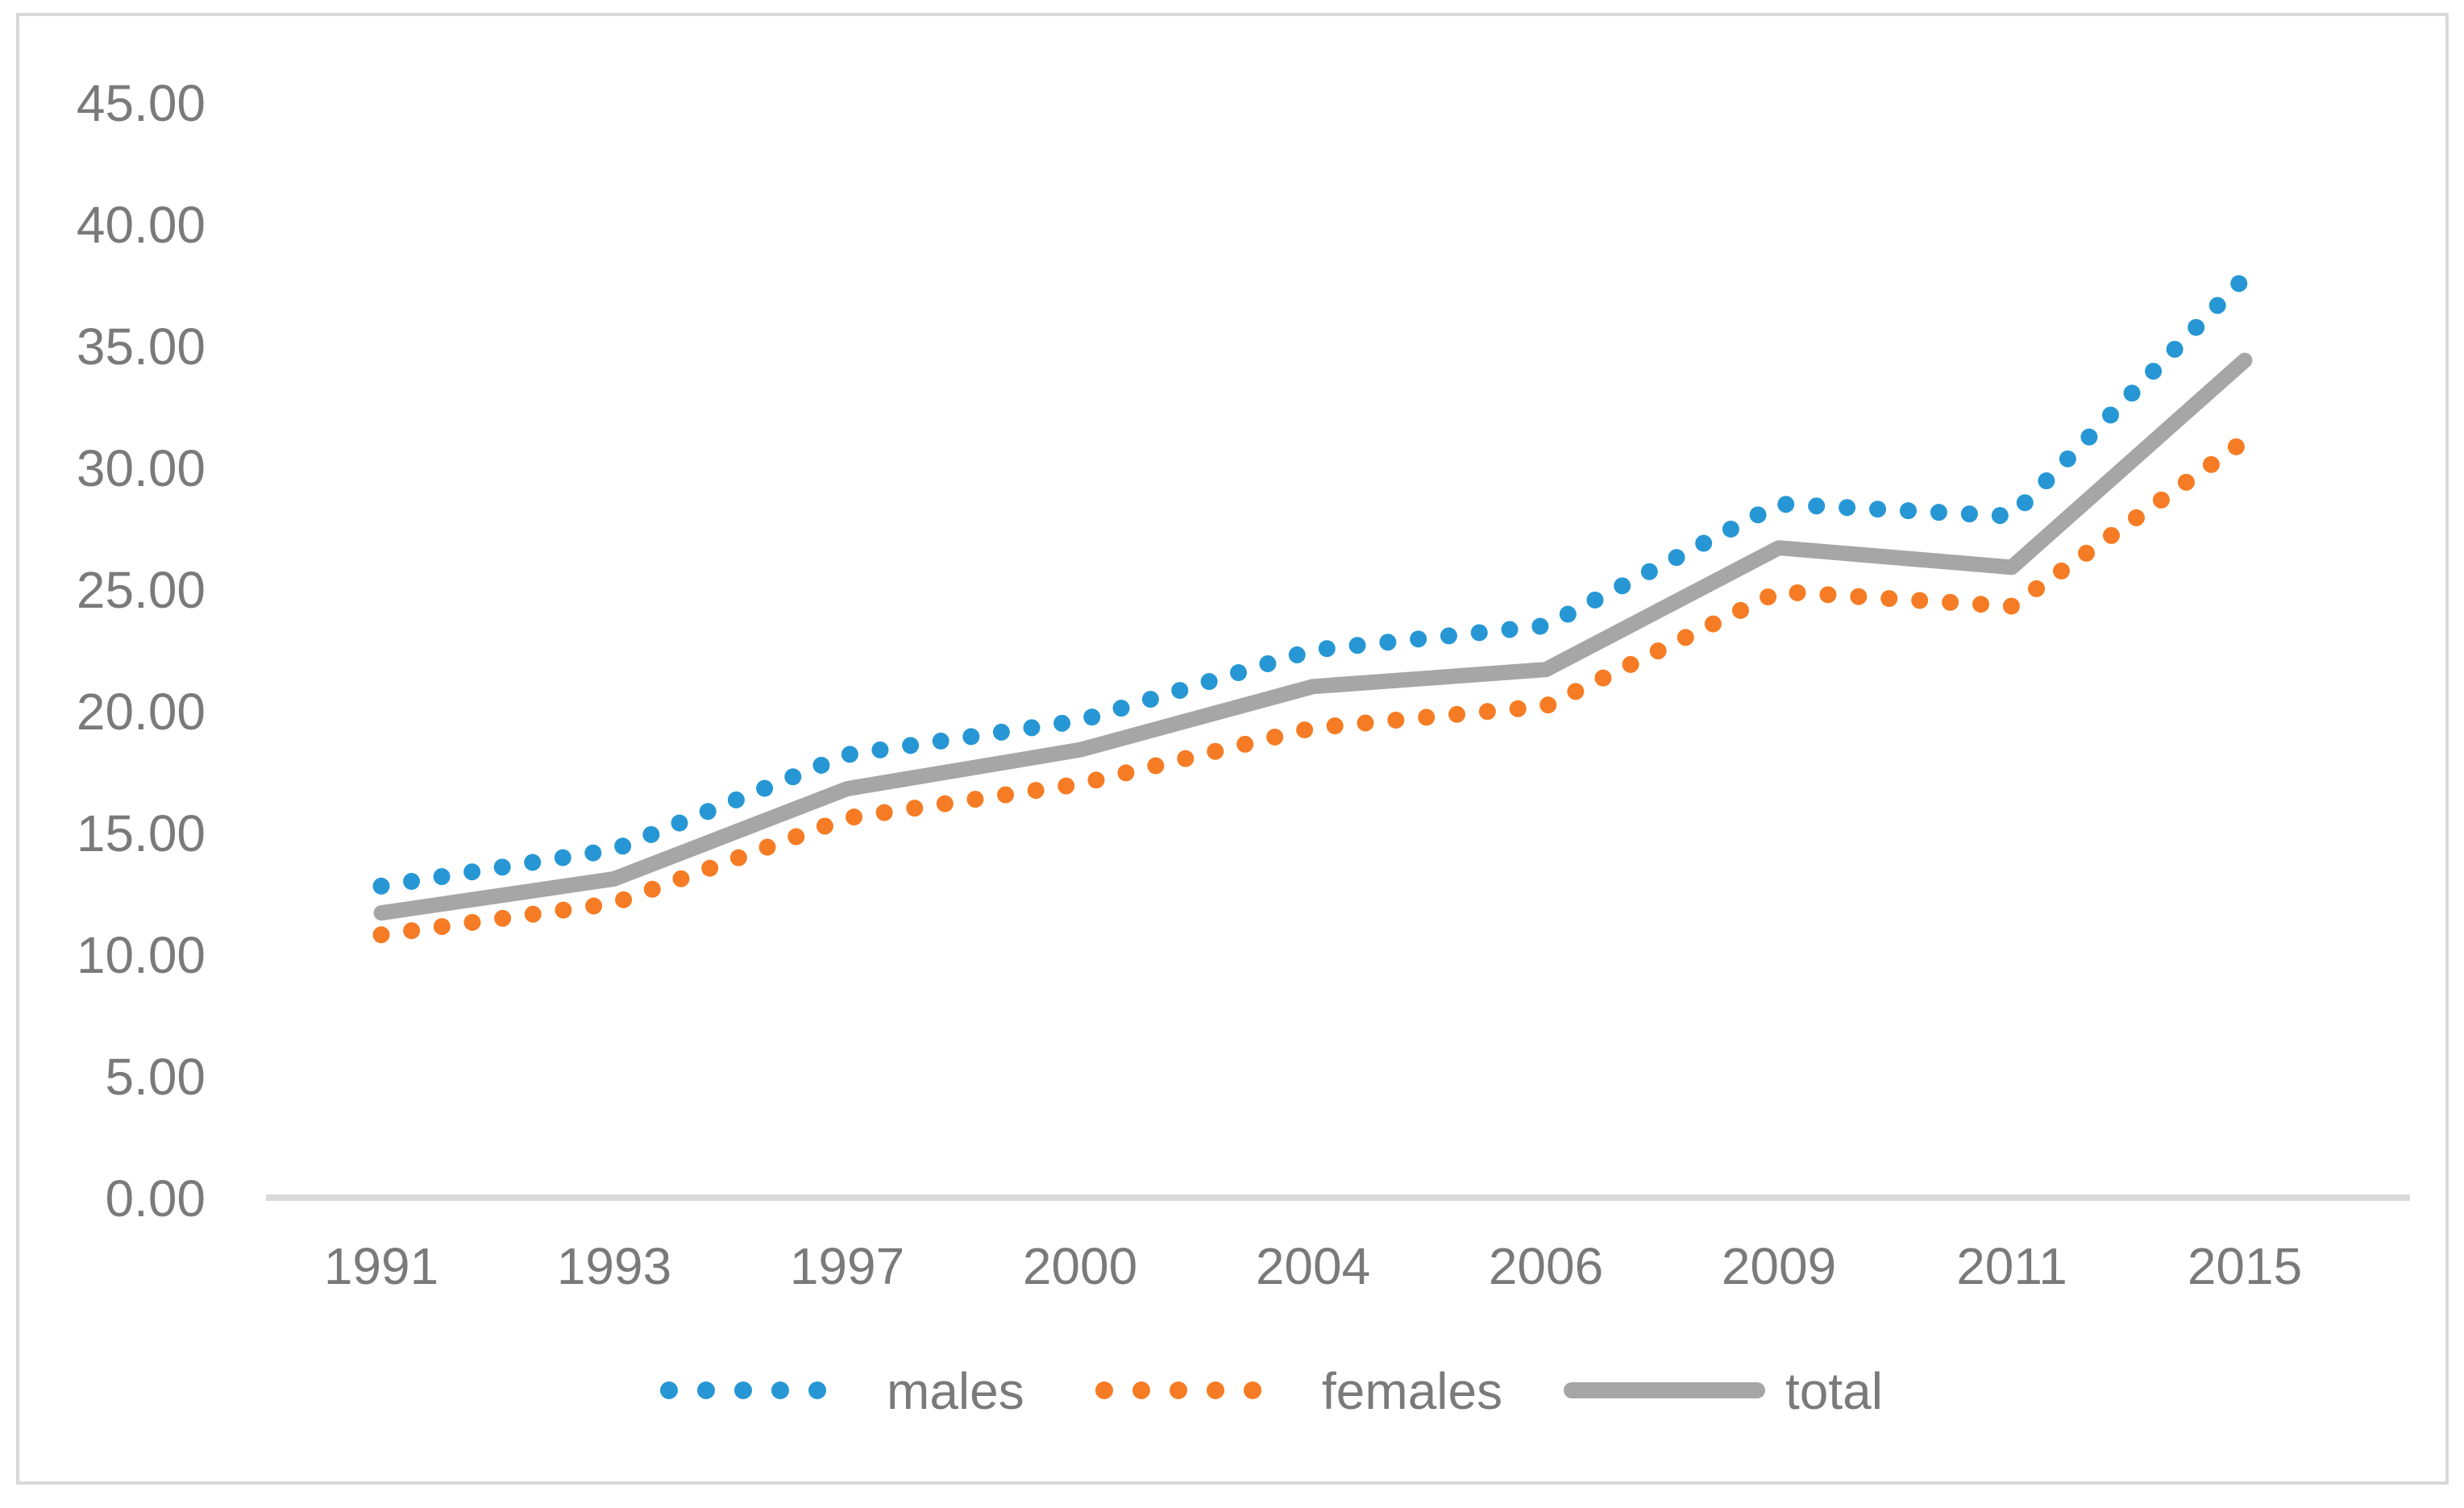 Image resolution: width=2464 pixels, height=1508 pixels. I want to click on x-tick-label: 2009, so click(1779, 1266).